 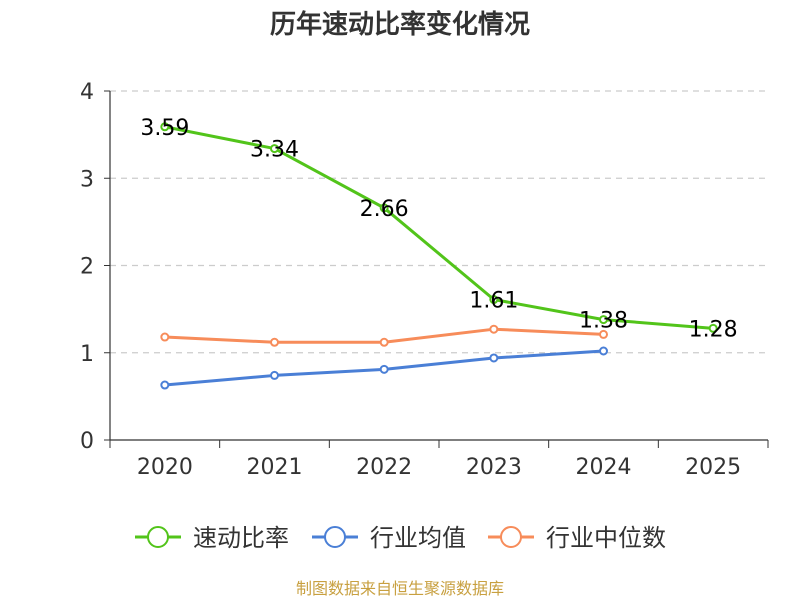 I want to click on data-label: 3.59, so click(x=164, y=128).